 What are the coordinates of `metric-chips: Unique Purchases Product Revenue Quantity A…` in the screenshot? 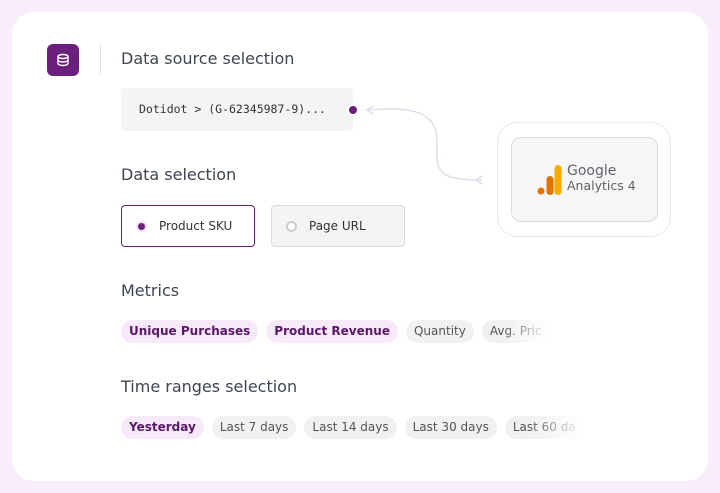 It's located at (335, 331).